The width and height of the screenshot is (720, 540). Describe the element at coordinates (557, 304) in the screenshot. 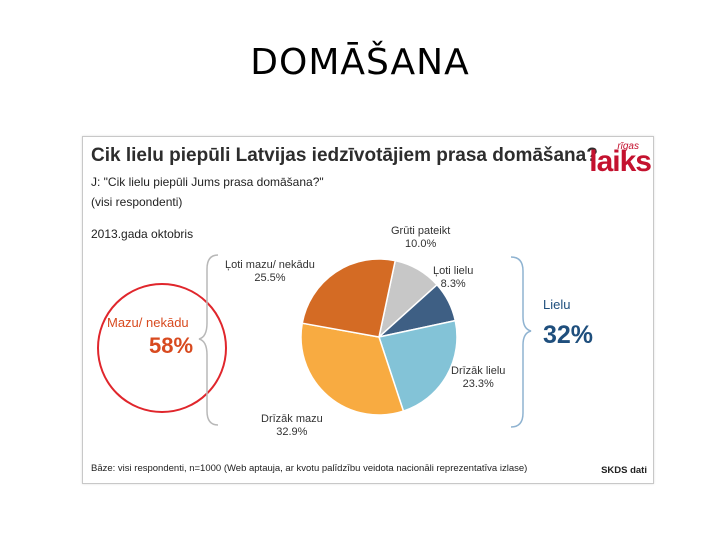

I see `right-group-label: Lielu` at that location.